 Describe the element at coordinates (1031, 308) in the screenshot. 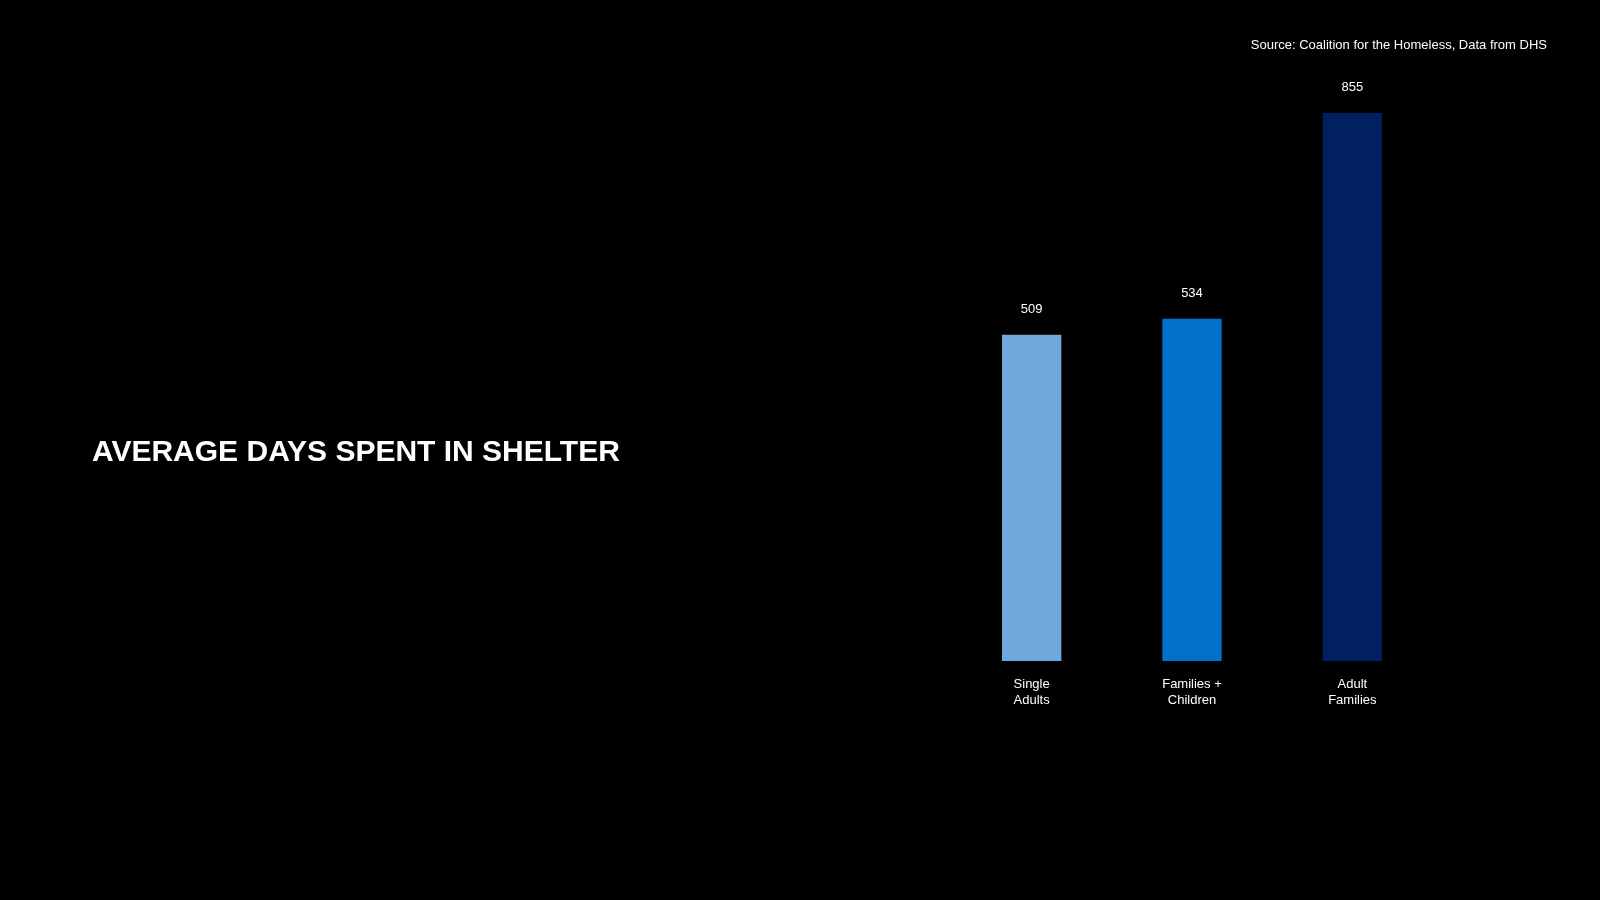

I see `data-label: 509` at that location.